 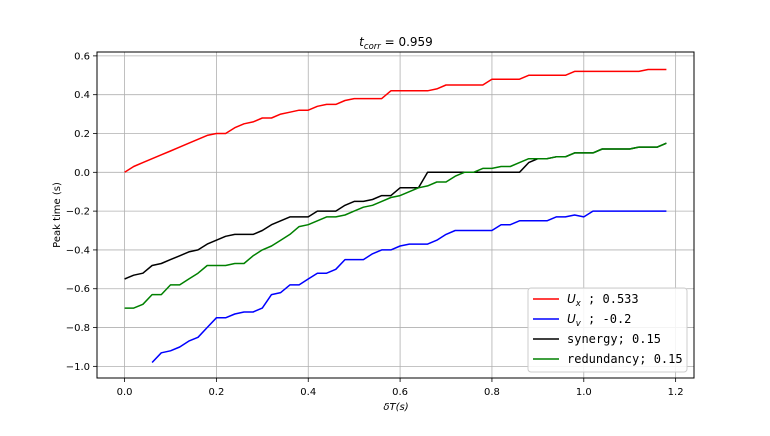 I want to click on x-tick-label: 0.8, so click(x=492, y=392).